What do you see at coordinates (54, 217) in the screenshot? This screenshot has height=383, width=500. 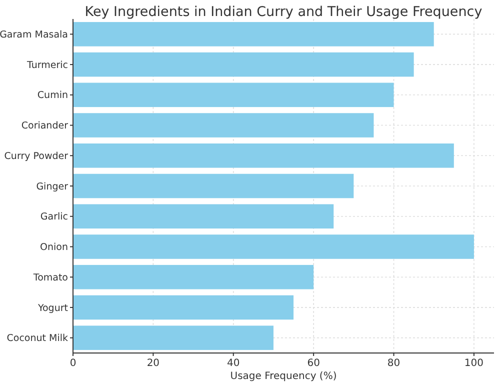 I see `y-tick-label: Garlic` at bounding box center [54, 217].